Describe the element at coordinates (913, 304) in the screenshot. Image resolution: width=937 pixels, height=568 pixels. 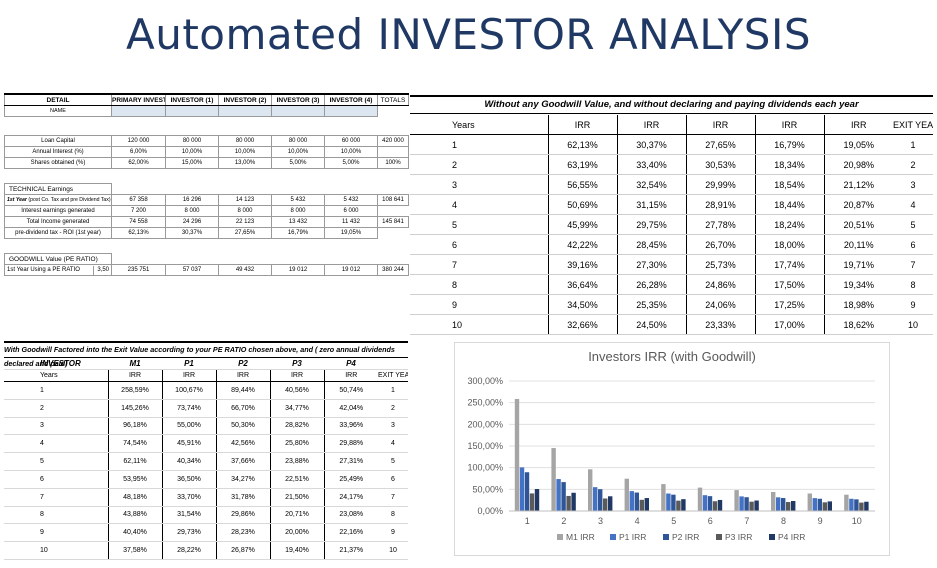
I see `no-goodwill-exit-year-cell: 9` at that location.